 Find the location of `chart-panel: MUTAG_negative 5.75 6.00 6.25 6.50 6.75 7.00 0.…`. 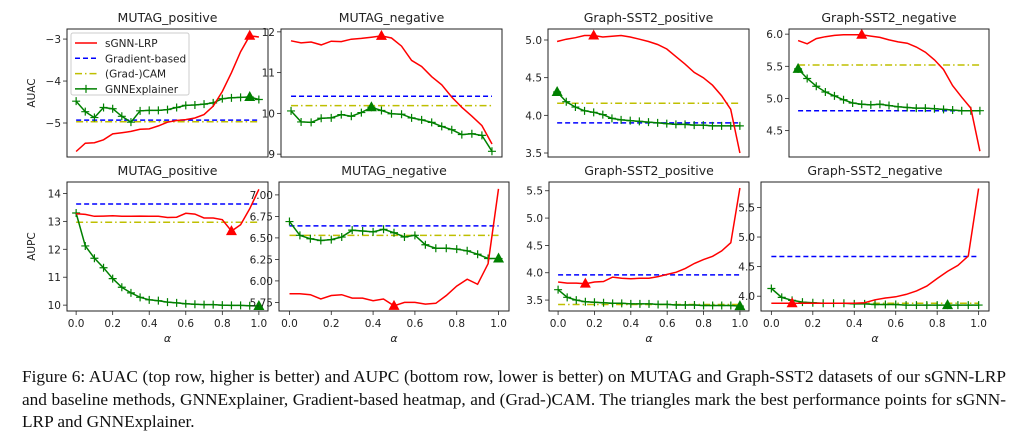

chart-panel: MUTAG_negative 5.75 6.00 6.25 6.50 6.75 7.00 0.… is located at coordinates (380, 254).